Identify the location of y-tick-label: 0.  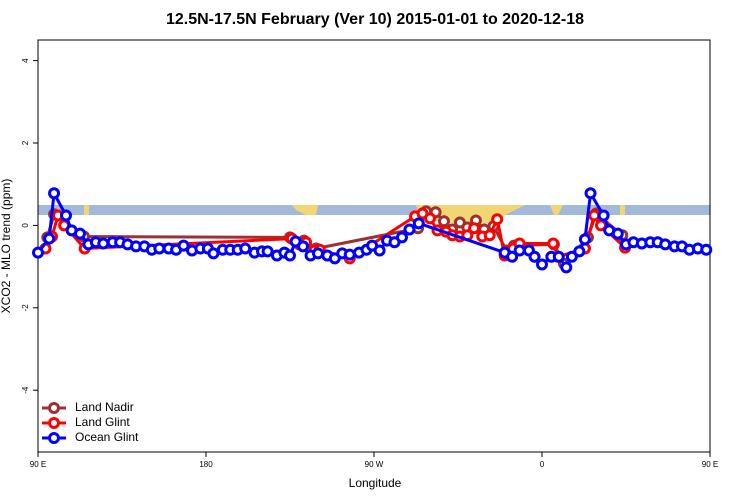
(25, 225).